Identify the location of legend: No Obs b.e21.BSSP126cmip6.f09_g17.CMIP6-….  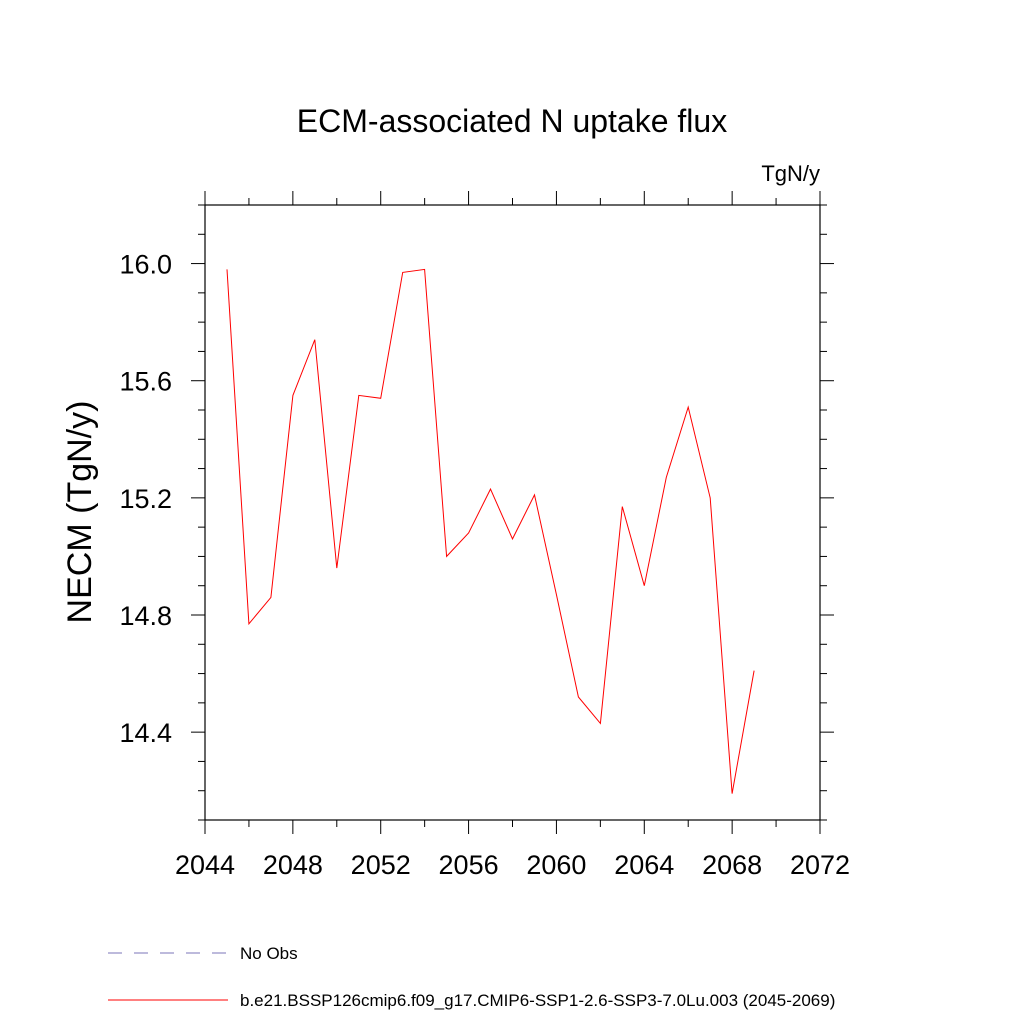
(471, 977).